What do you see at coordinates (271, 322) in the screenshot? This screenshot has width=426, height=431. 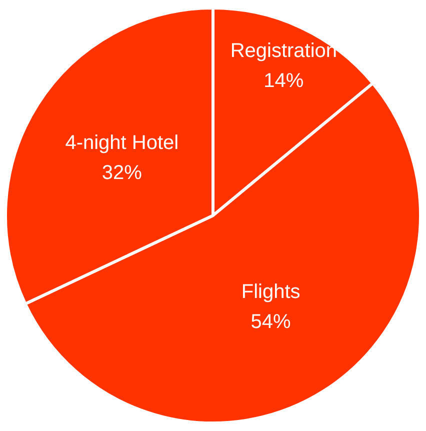 I see `data-label: 54%` at bounding box center [271, 322].